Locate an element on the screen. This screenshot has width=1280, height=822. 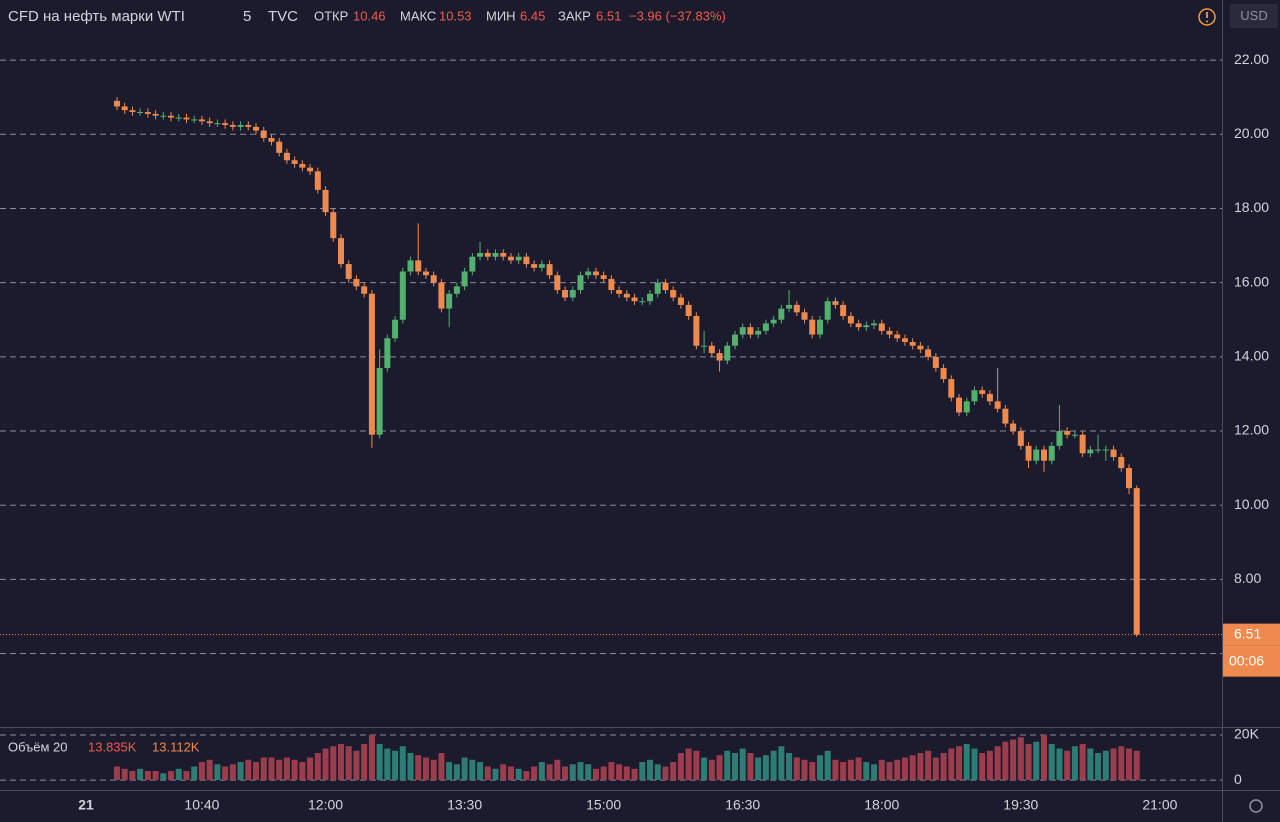
volume-legend-value: 13.835K is located at coordinates (112, 746).